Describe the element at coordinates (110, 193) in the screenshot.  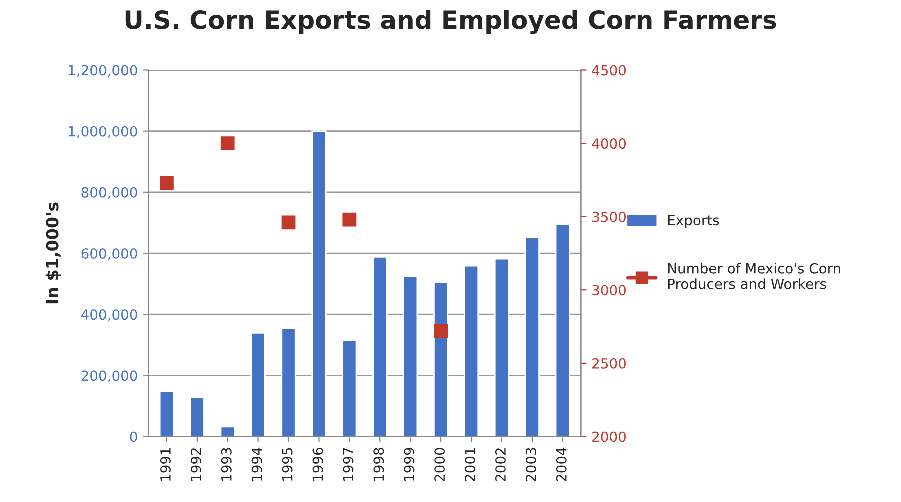
I see `y-tick-label: 800,000` at that location.